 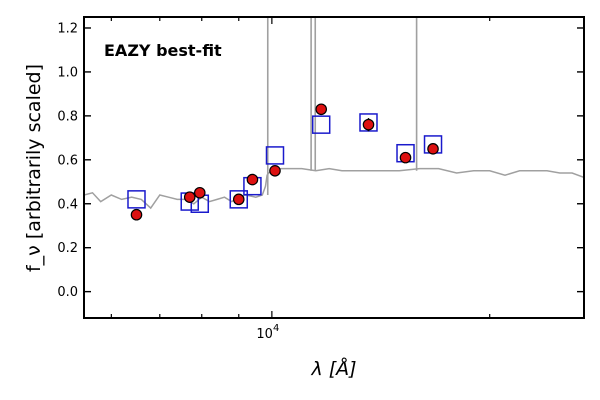 What do you see at coordinates (163, 50) in the screenshot?
I see `fit-annotation: EAZY best-fit` at bounding box center [163, 50].